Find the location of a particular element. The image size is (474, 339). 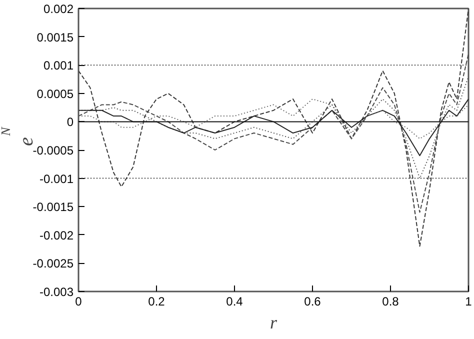

y-tick-label: -0.0005 is located at coordinates (53, 151).